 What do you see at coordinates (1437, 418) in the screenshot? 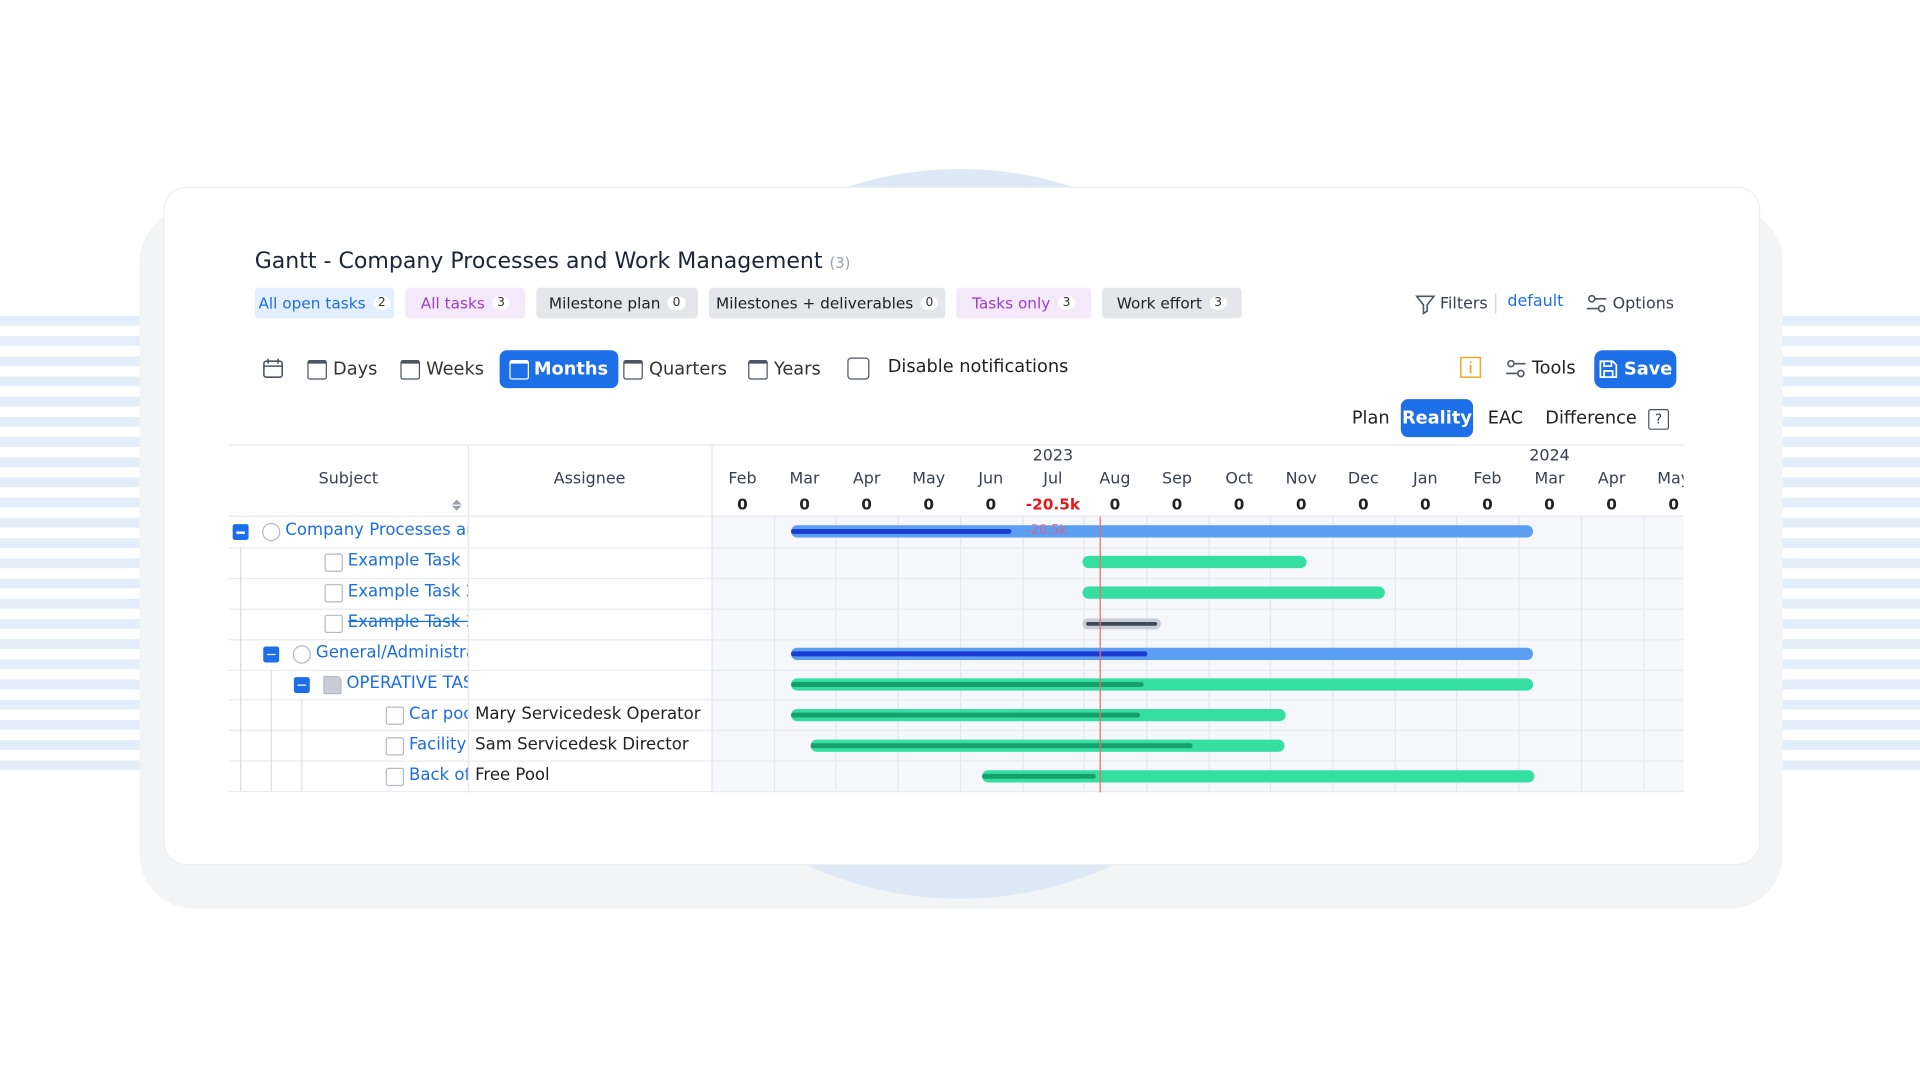
I see `mode-button: Reality` at bounding box center [1437, 418].